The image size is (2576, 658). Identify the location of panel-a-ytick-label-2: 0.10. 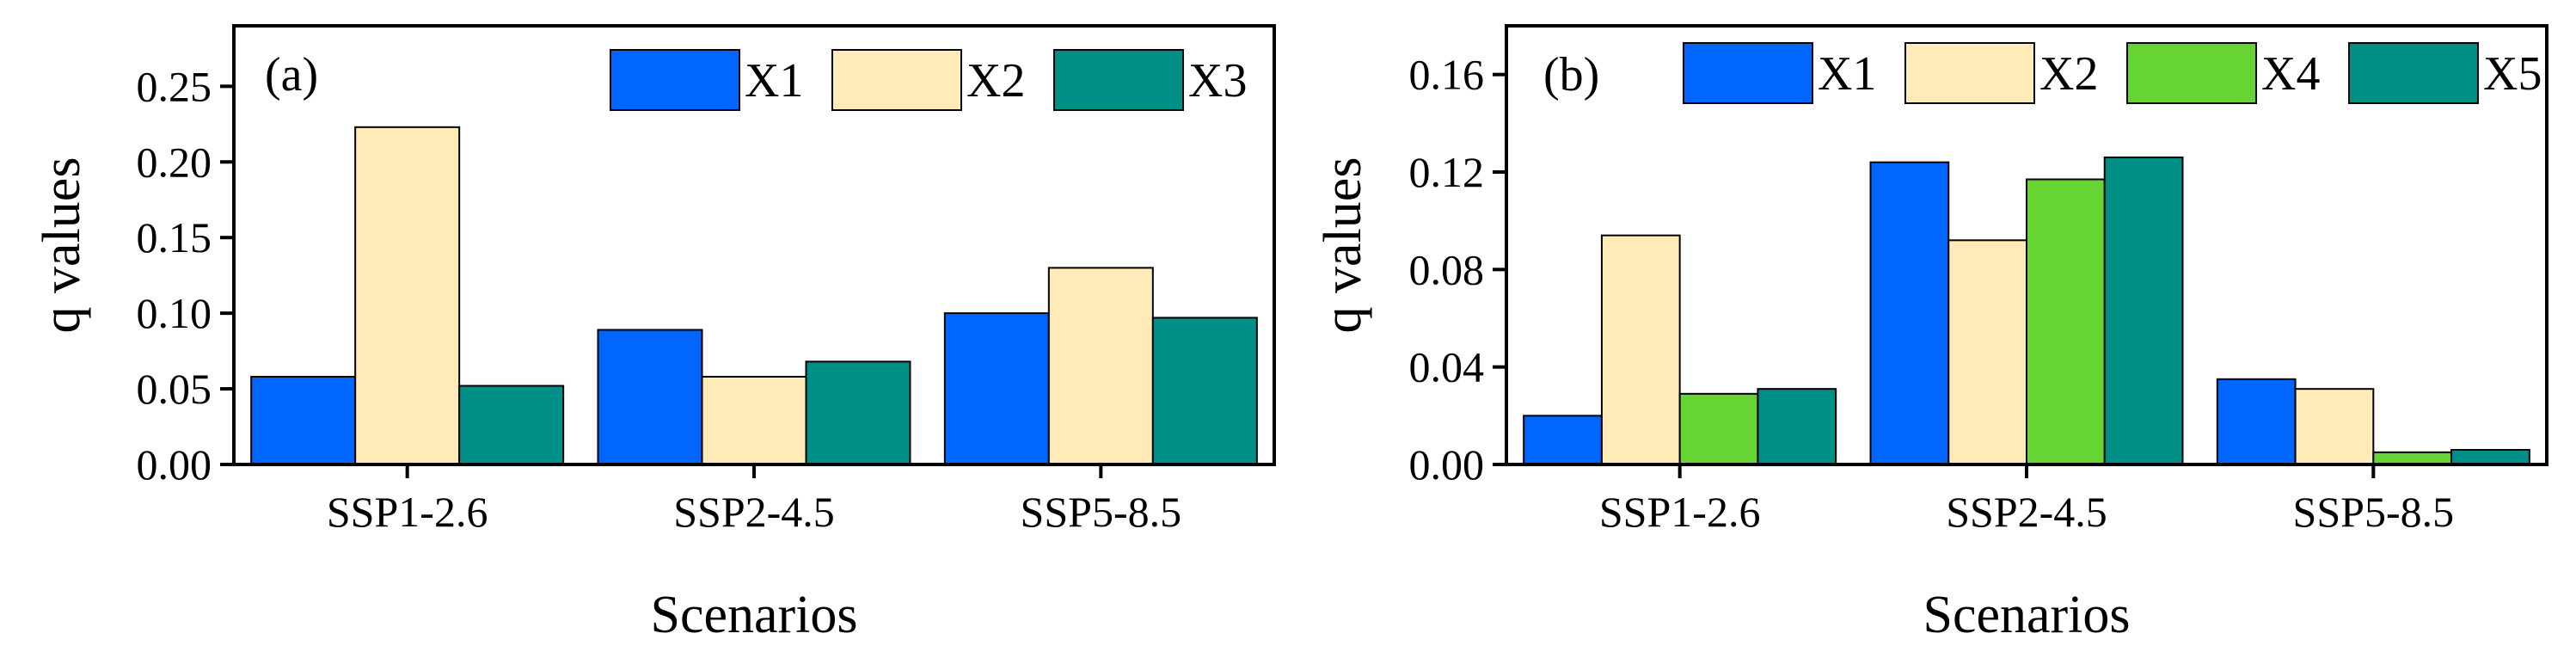
(174, 313).